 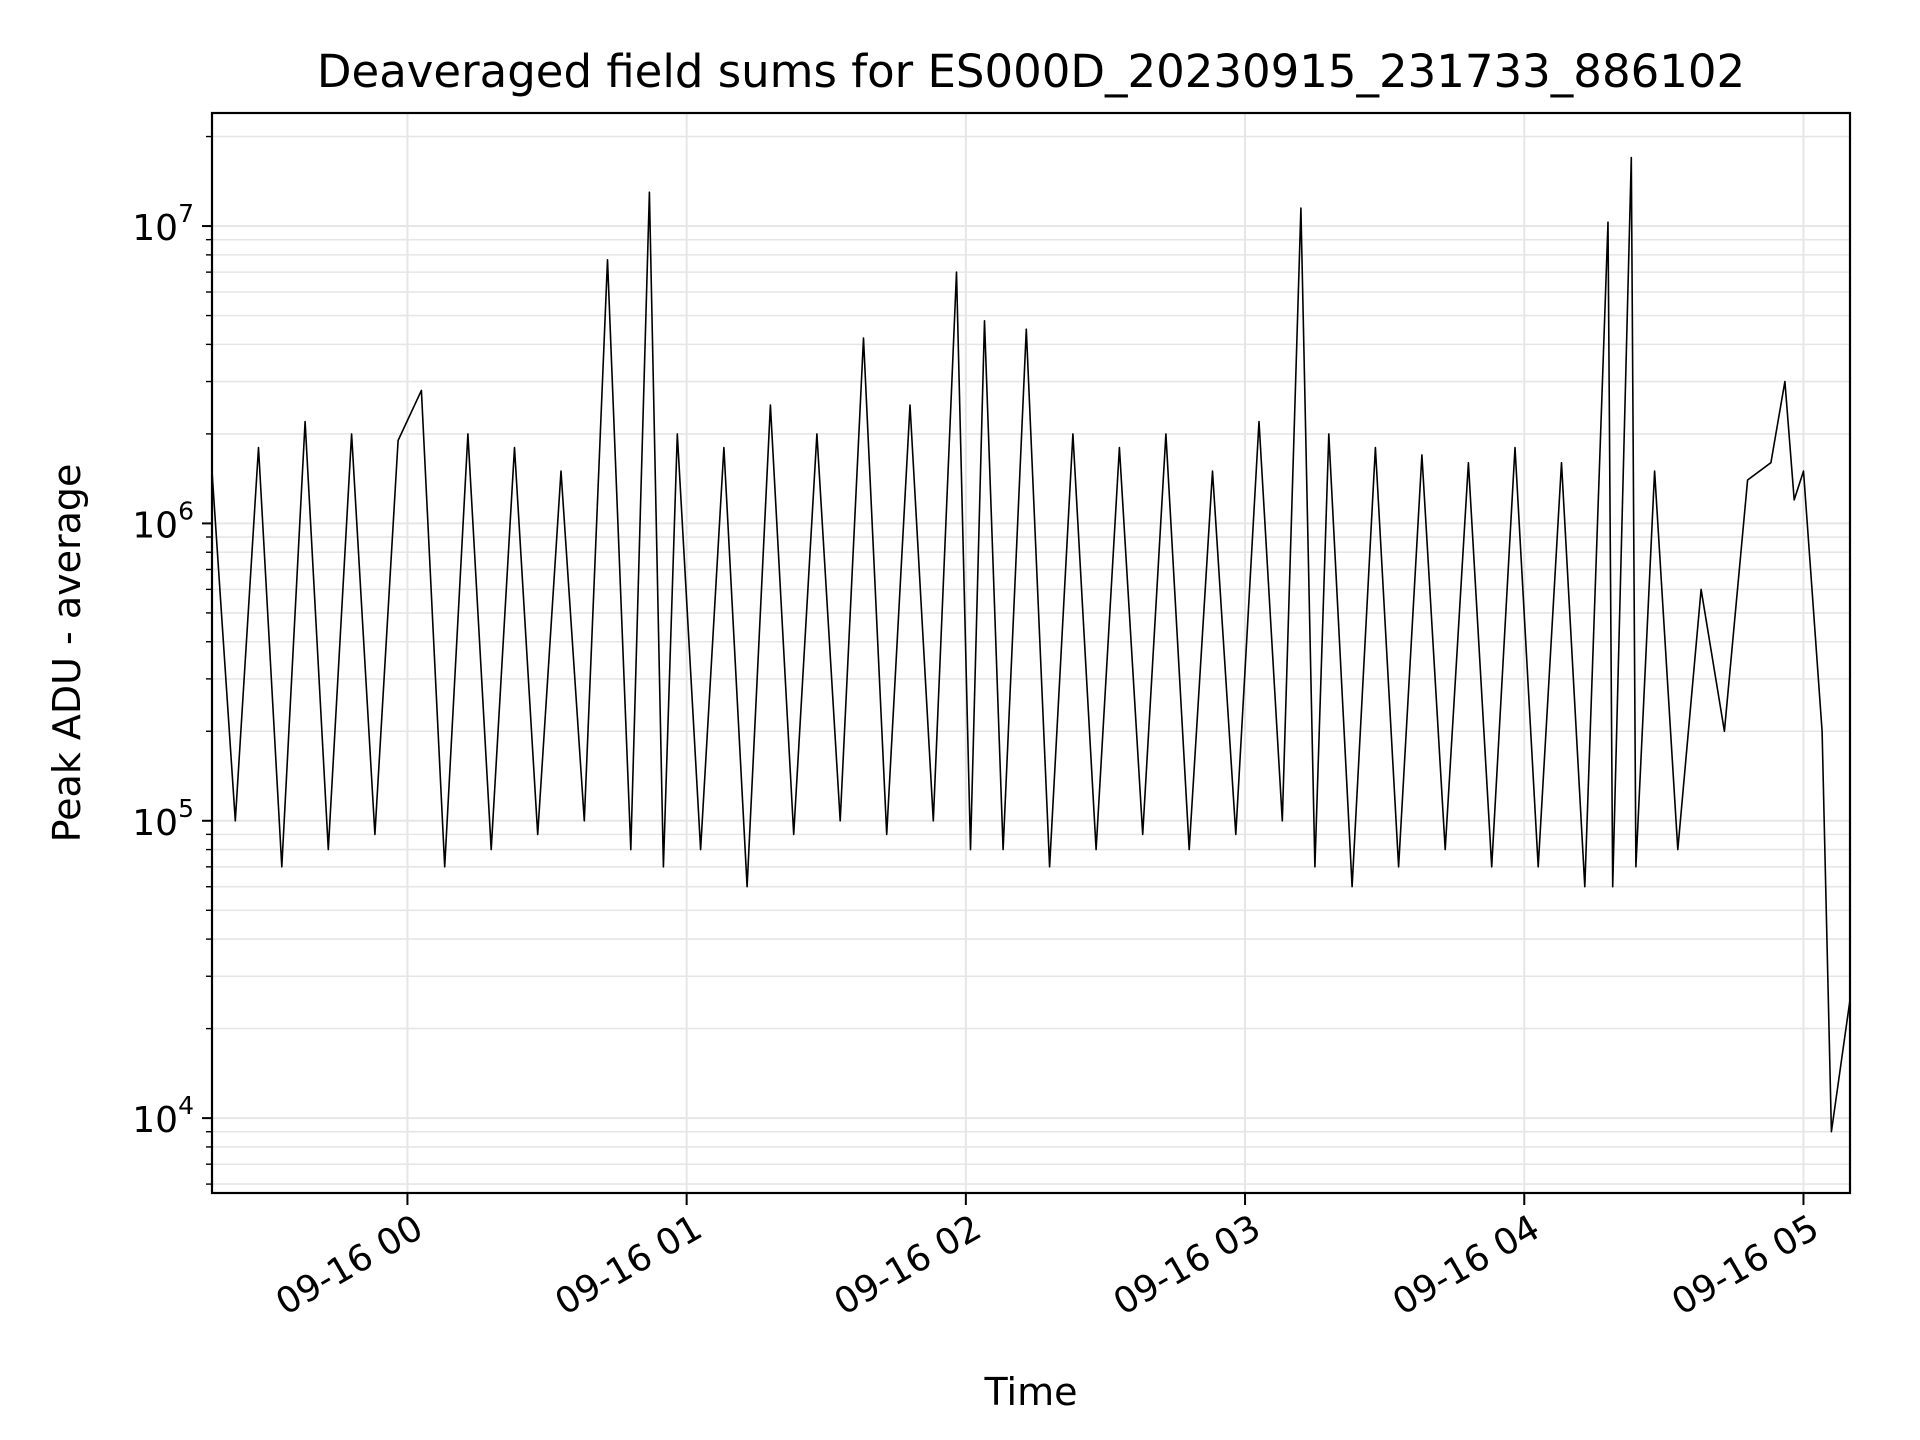 I want to click on x-axis-label: Time, so click(x=1031, y=1392).